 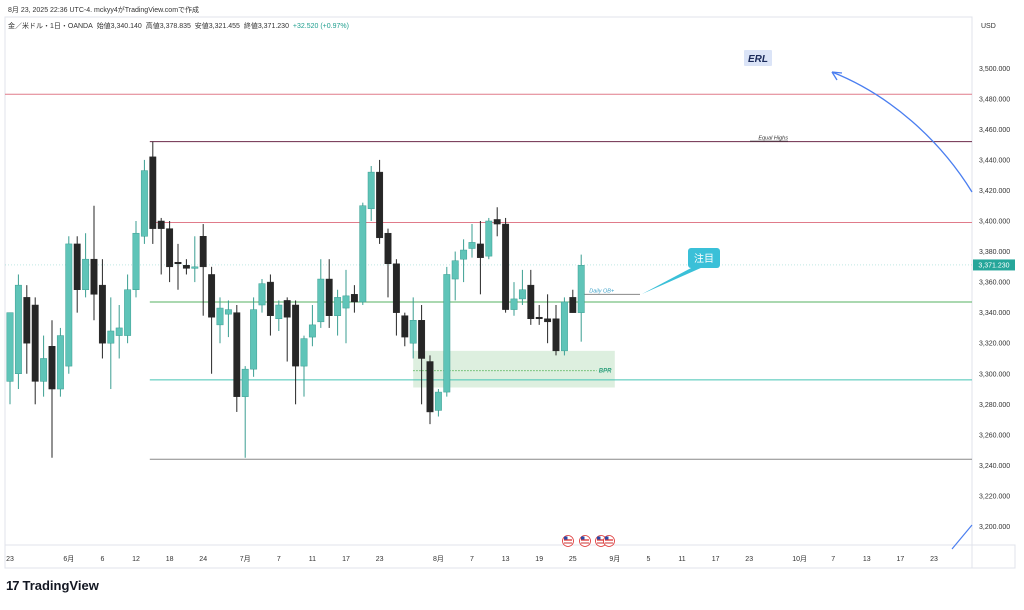 What do you see at coordinates (994, 222) in the screenshot?
I see `y-tick-label: 3,400.000` at bounding box center [994, 222].